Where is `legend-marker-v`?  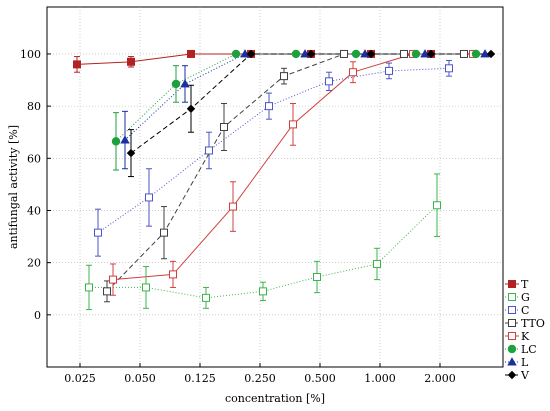 legend-marker-v is located at coordinates (512, 375).